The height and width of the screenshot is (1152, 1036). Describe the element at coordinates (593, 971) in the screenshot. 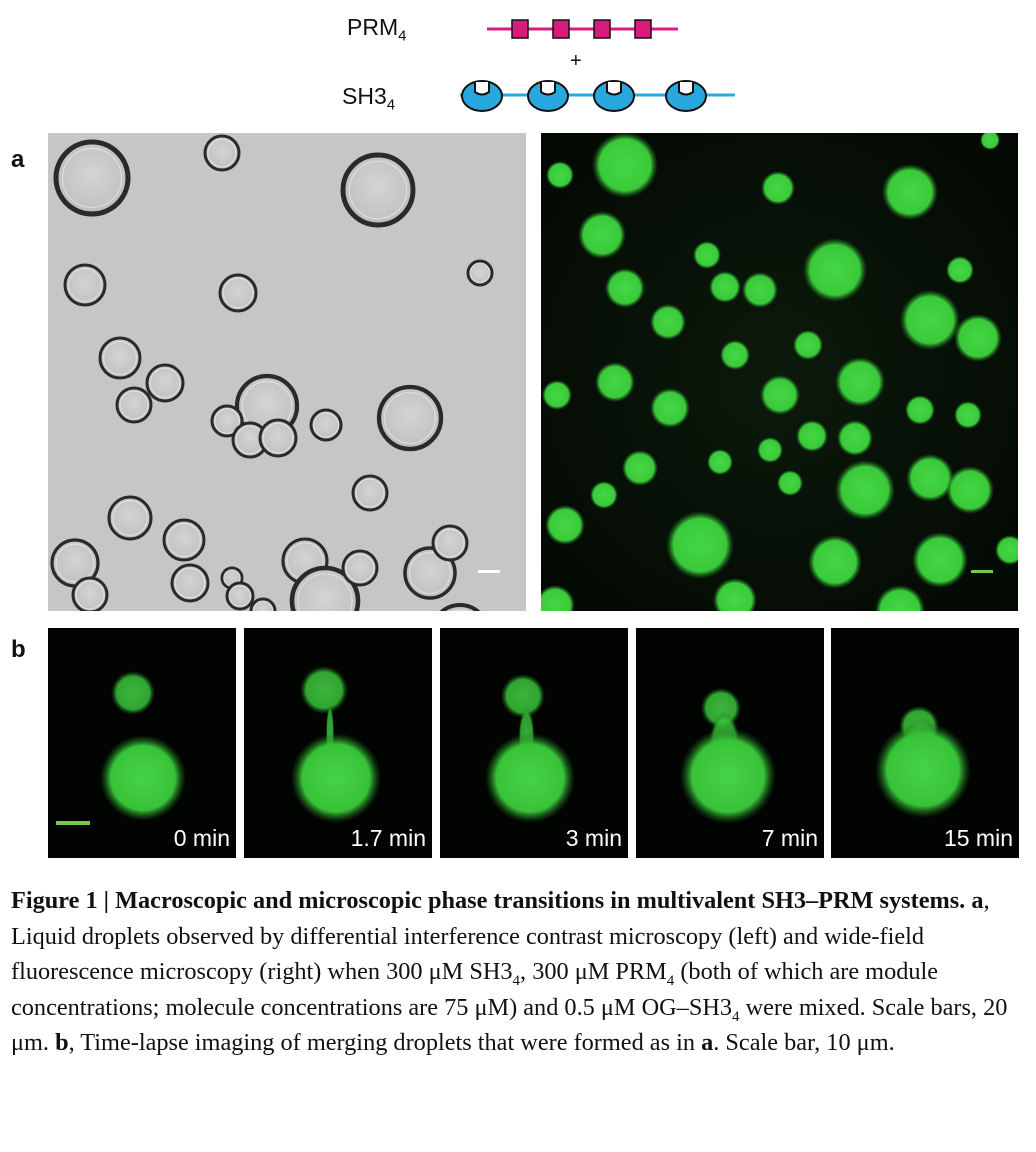

I see `caption-a-text: , 300 μM PRM` at that location.